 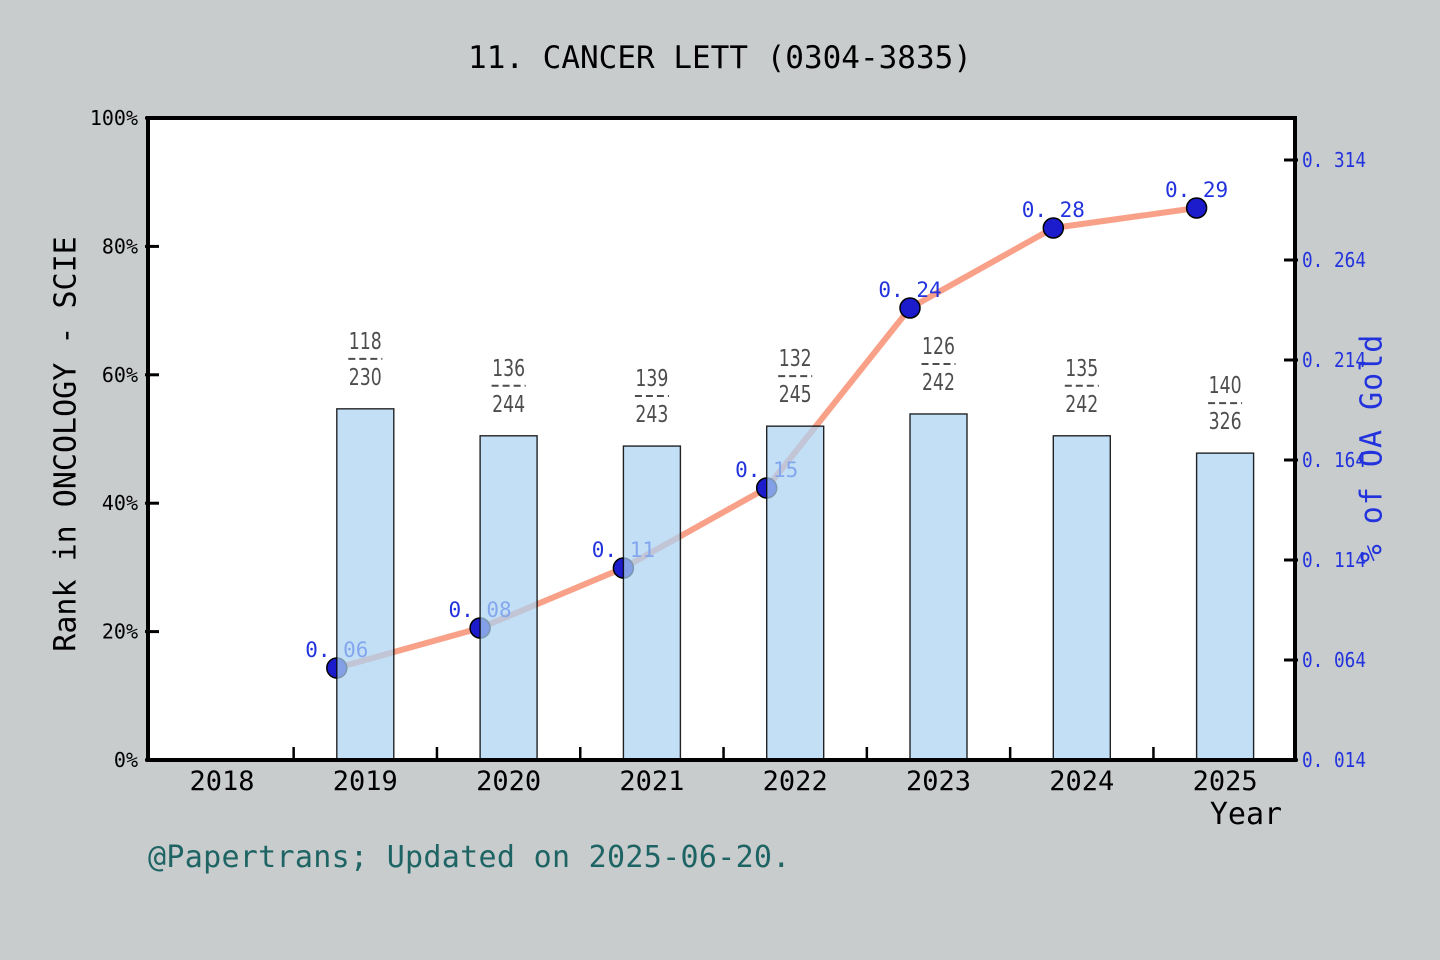 I want to click on left-tick-label: 60%, so click(x=120, y=375).